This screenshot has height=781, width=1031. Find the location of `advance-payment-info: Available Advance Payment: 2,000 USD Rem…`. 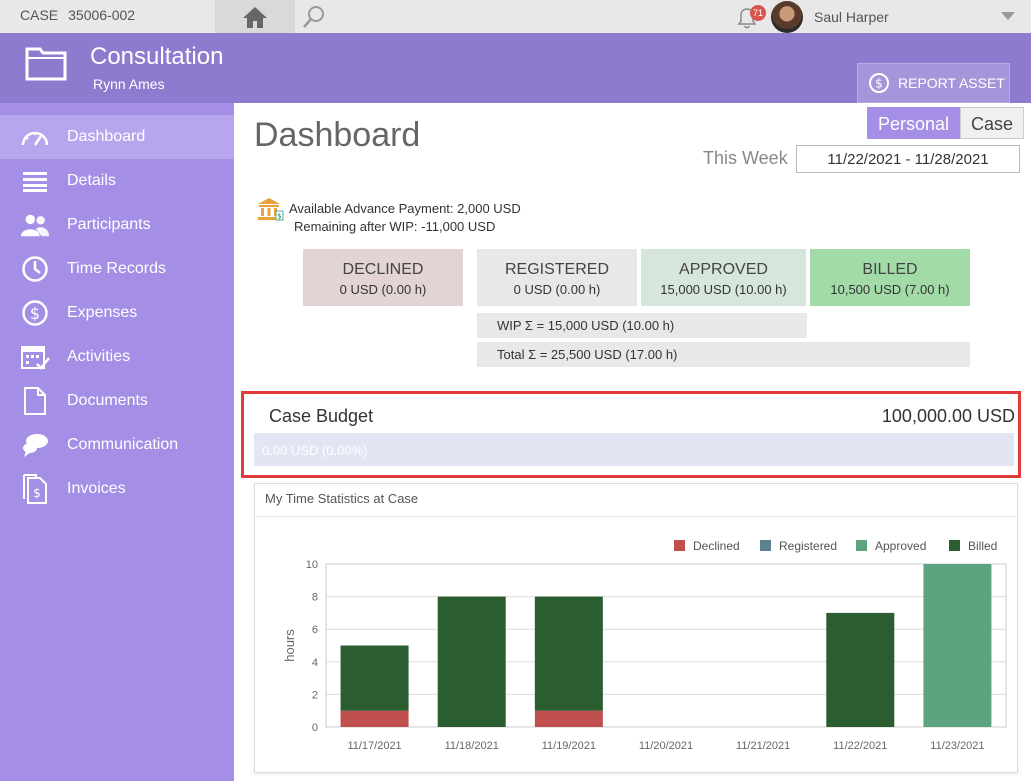

advance-payment-info: Available Advance Payment: 2,000 USD Rem… is located at coordinates (405, 218).